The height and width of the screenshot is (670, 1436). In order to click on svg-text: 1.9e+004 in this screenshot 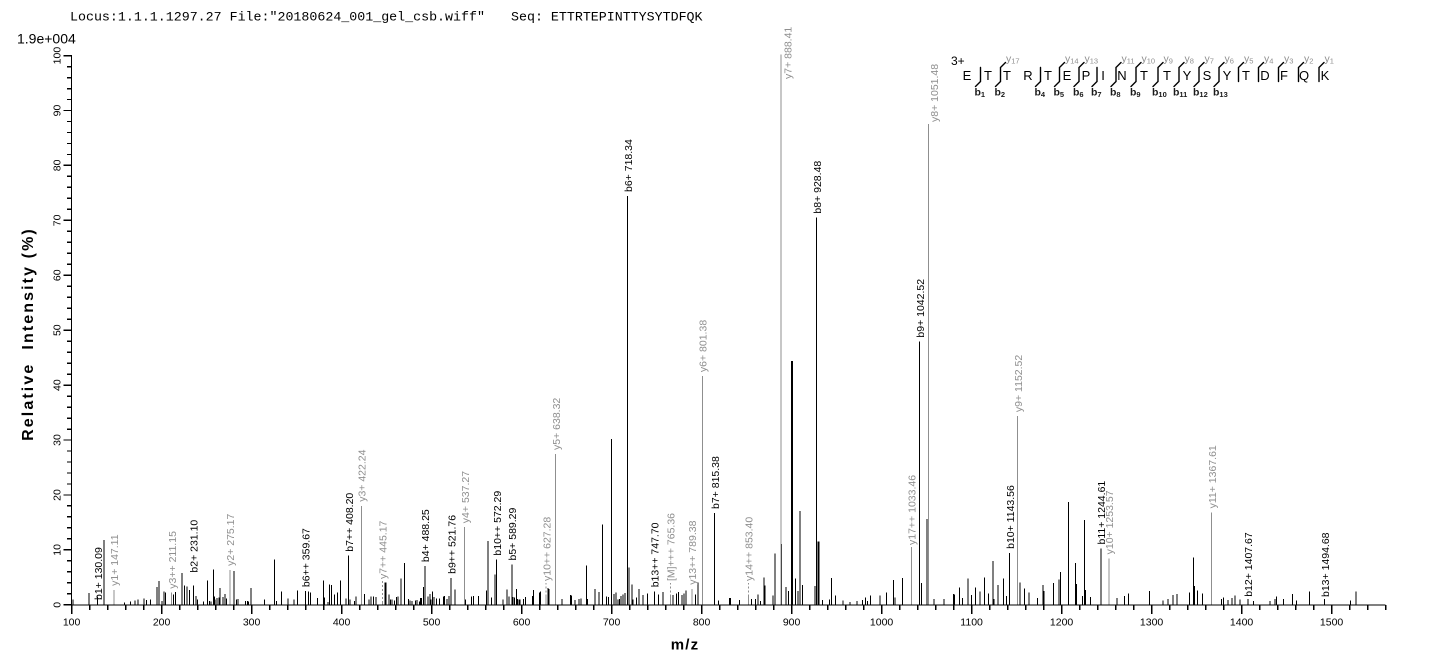, I will do `click(46, 39)`.